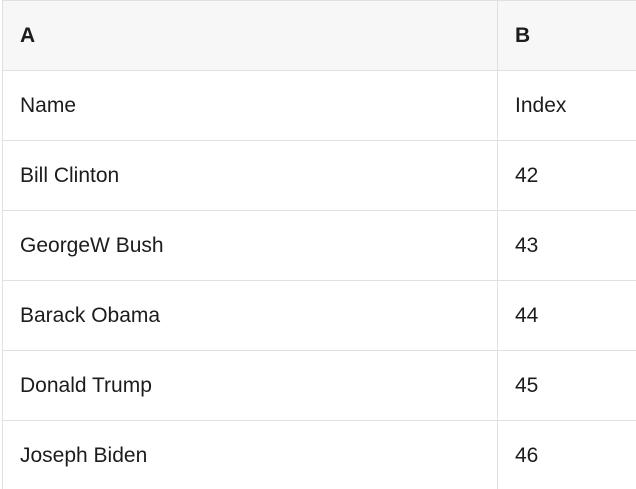  I want to click on cell-name: Joseph Biden, so click(250, 454).